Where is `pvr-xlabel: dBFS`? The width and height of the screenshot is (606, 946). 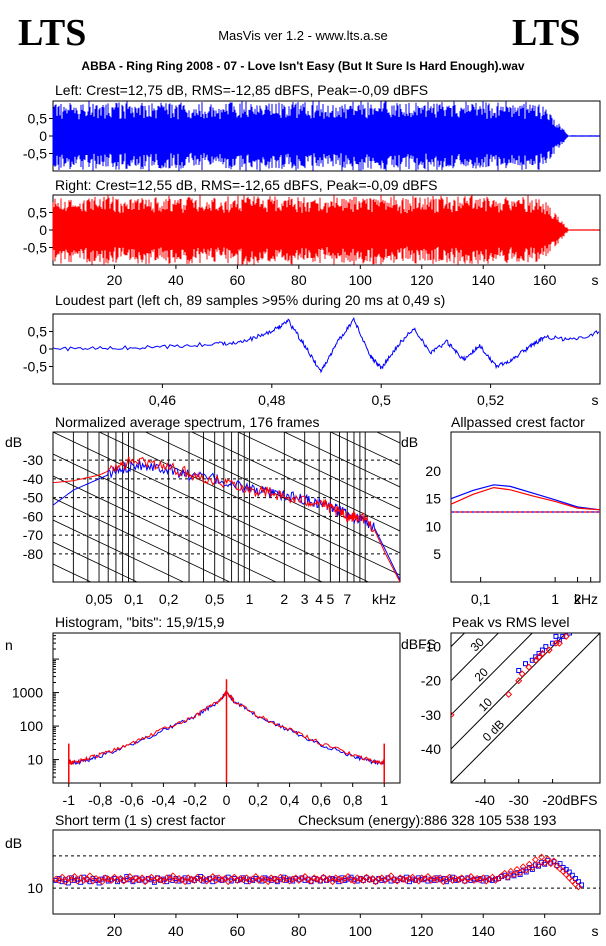 pvr-xlabel: dBFS is located at coordinates (579, 800).